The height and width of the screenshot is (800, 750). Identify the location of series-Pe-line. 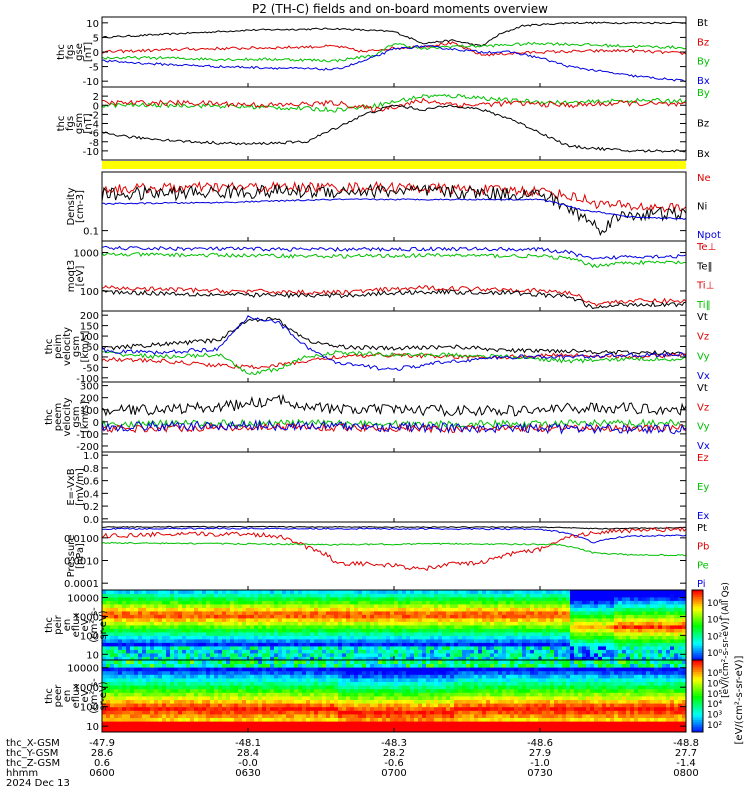
(394, 549).